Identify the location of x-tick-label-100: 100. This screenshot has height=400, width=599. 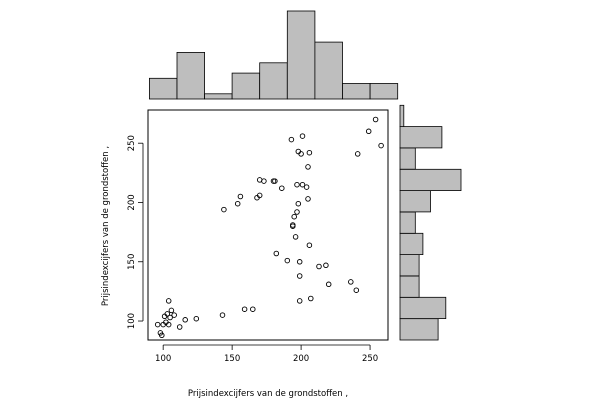
(163, 359).